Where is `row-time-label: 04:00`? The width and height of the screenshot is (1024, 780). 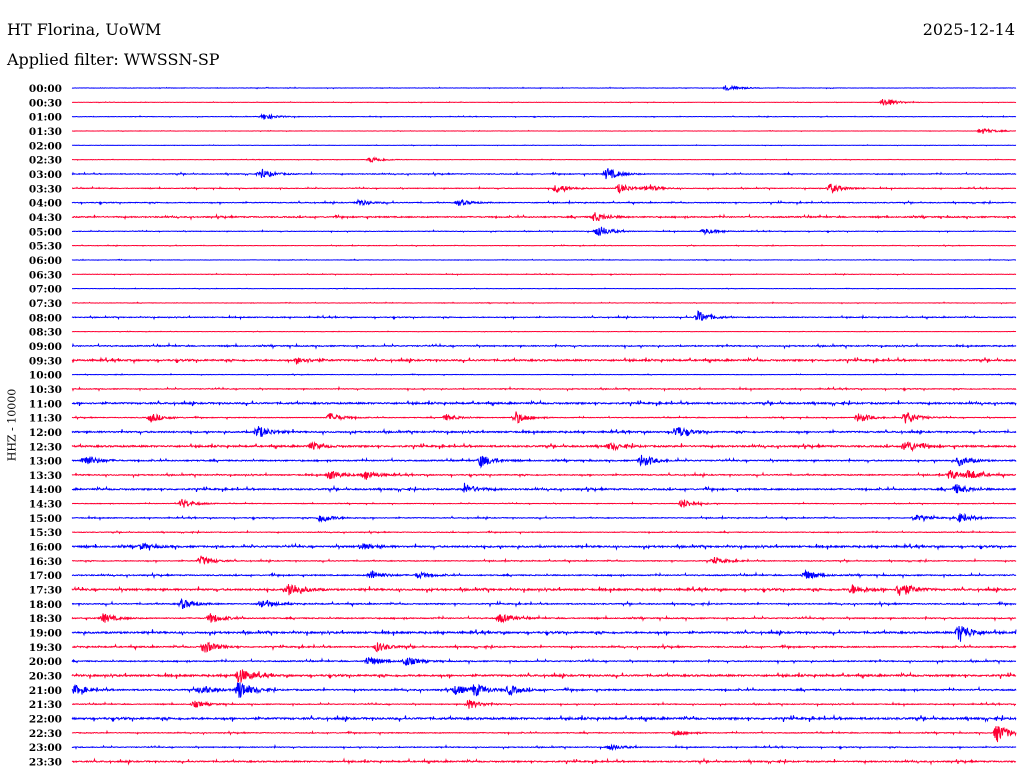
row-time-label: 04:00 is located at coordinates (45, 204).